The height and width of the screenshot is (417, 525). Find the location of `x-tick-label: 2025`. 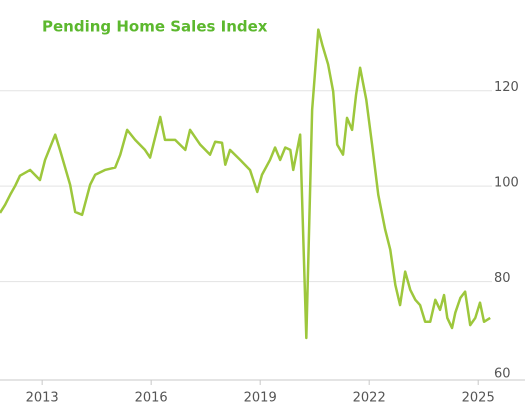

x-tick-label: 2025 is located at coordinates (478, 398).